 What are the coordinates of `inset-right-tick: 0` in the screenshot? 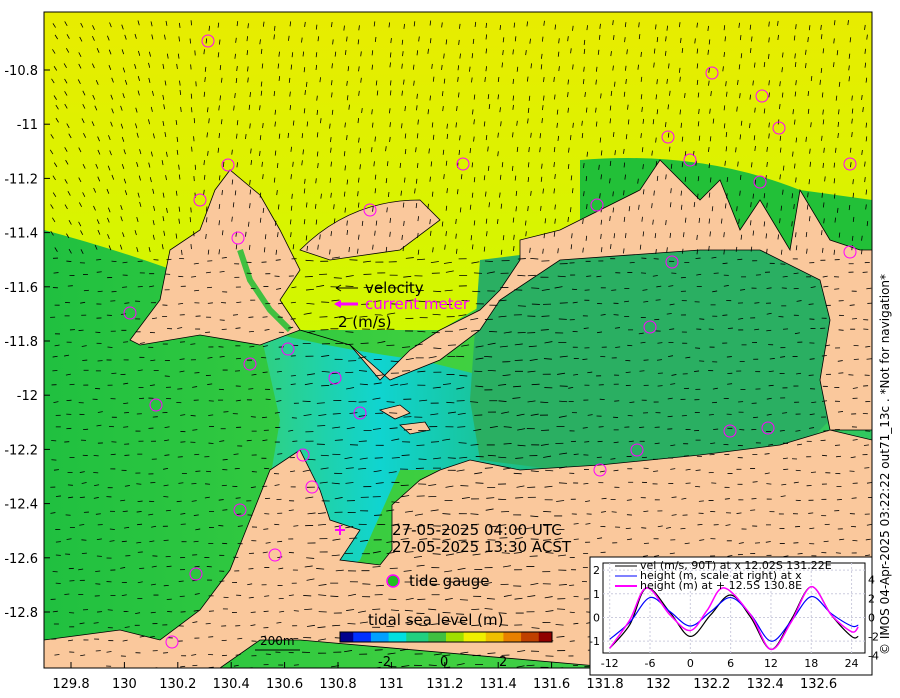 It's located at (871, 617).